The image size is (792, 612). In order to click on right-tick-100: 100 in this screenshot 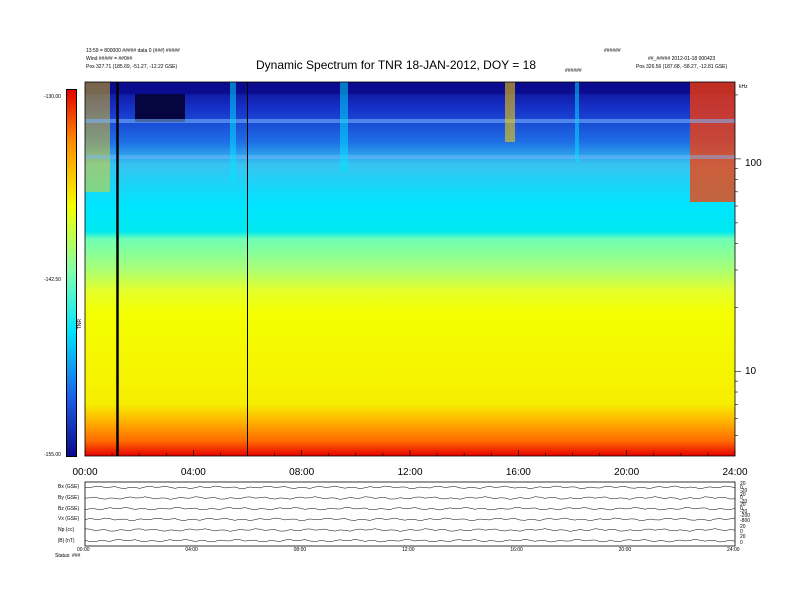, I will do `click(753, 163)`.